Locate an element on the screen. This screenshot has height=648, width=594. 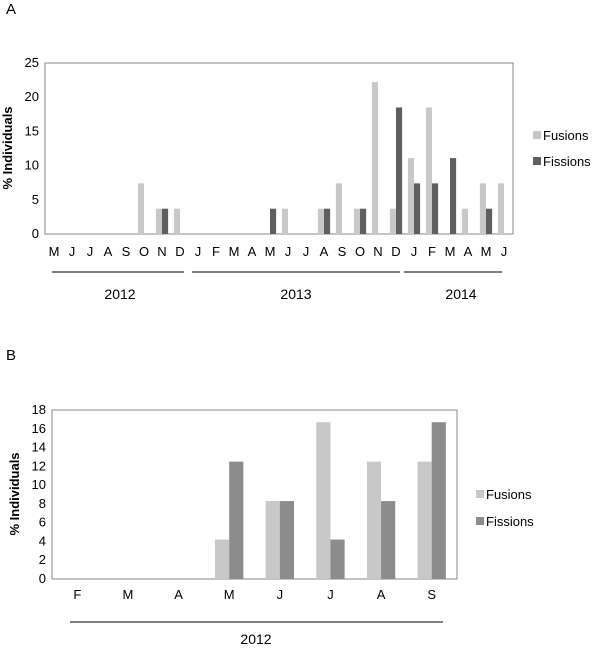
b-x-tick-label: J is located at coordinates (280, 594).